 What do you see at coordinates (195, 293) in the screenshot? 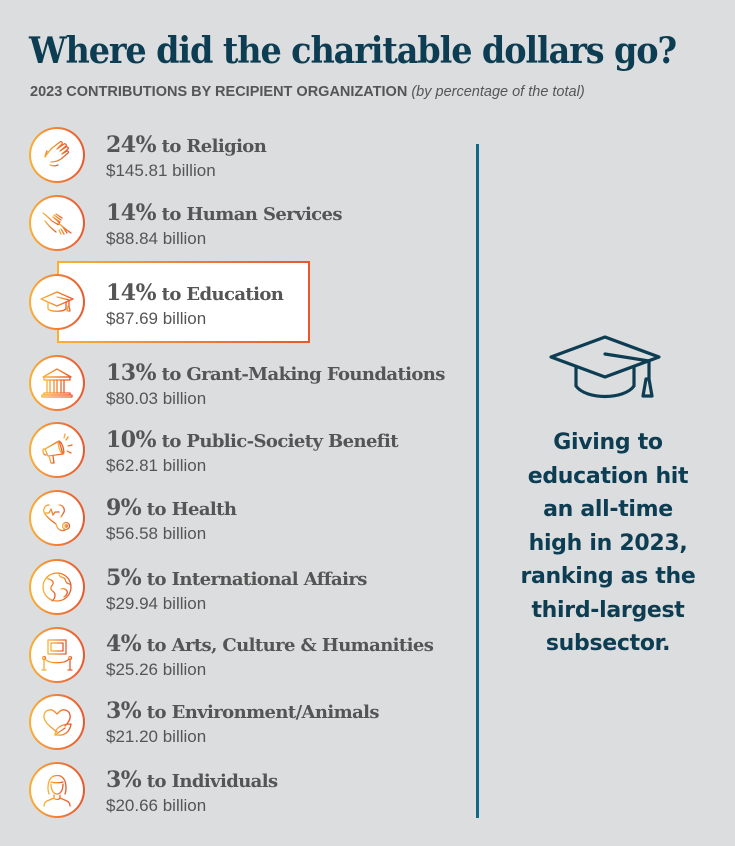
I see `item-label: 14% to Education` at bounding box center [195, 293].